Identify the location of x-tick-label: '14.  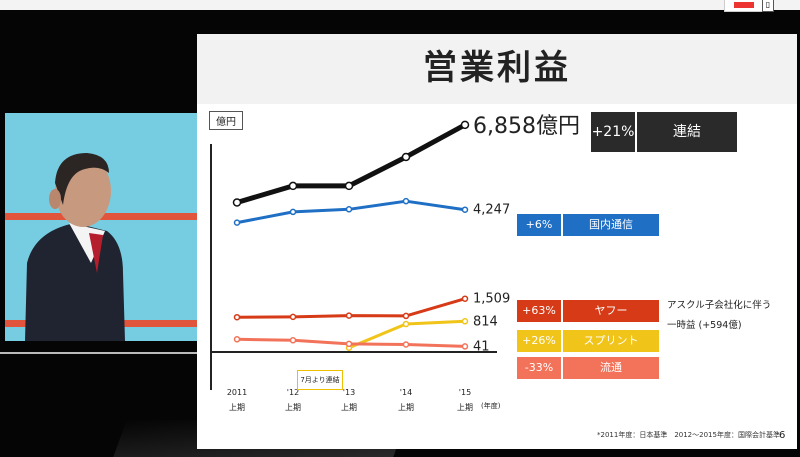
(406, 392).